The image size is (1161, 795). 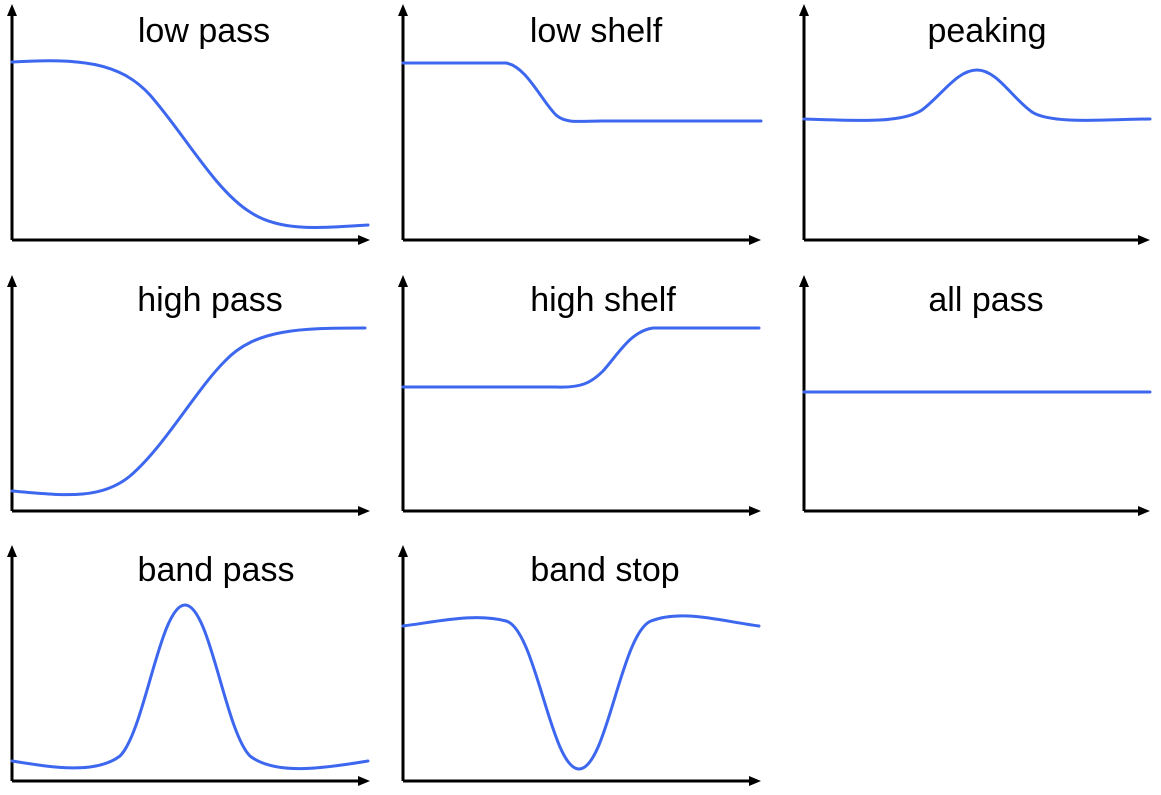 What do you see at coordinates (216, 570) in the screenshot?
I see `panel-title: band pass` at bounding box center [216, 570].